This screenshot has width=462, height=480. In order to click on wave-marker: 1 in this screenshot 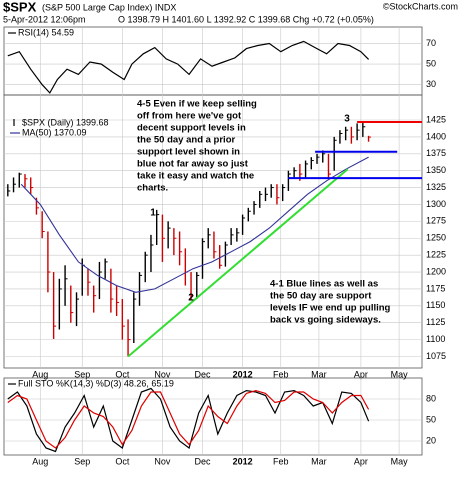, I will do `click(153, 213)`.